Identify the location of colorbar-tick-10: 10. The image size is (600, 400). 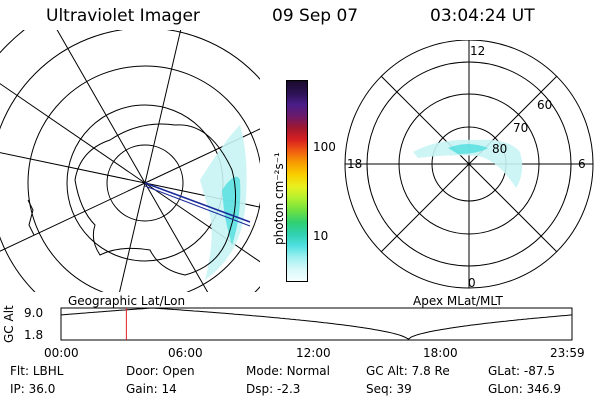
(321, 236).